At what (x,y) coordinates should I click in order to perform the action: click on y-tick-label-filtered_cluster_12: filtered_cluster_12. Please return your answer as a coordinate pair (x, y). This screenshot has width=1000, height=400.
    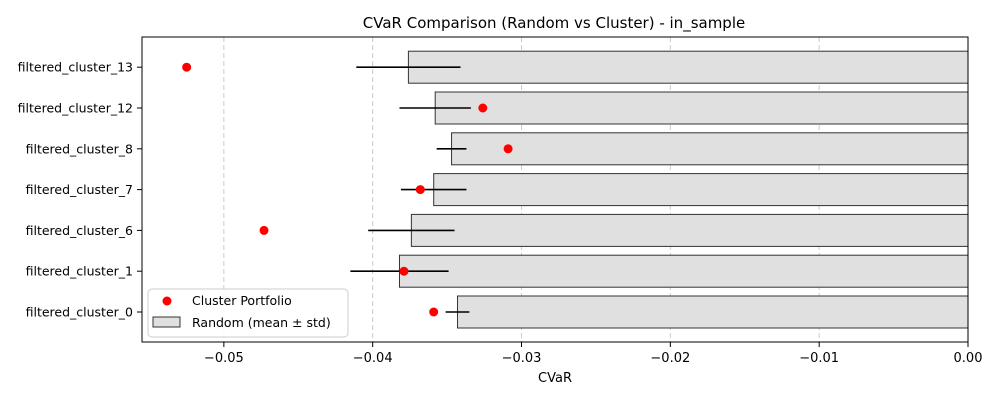
    Looking at the image, I should click on (75, 108).